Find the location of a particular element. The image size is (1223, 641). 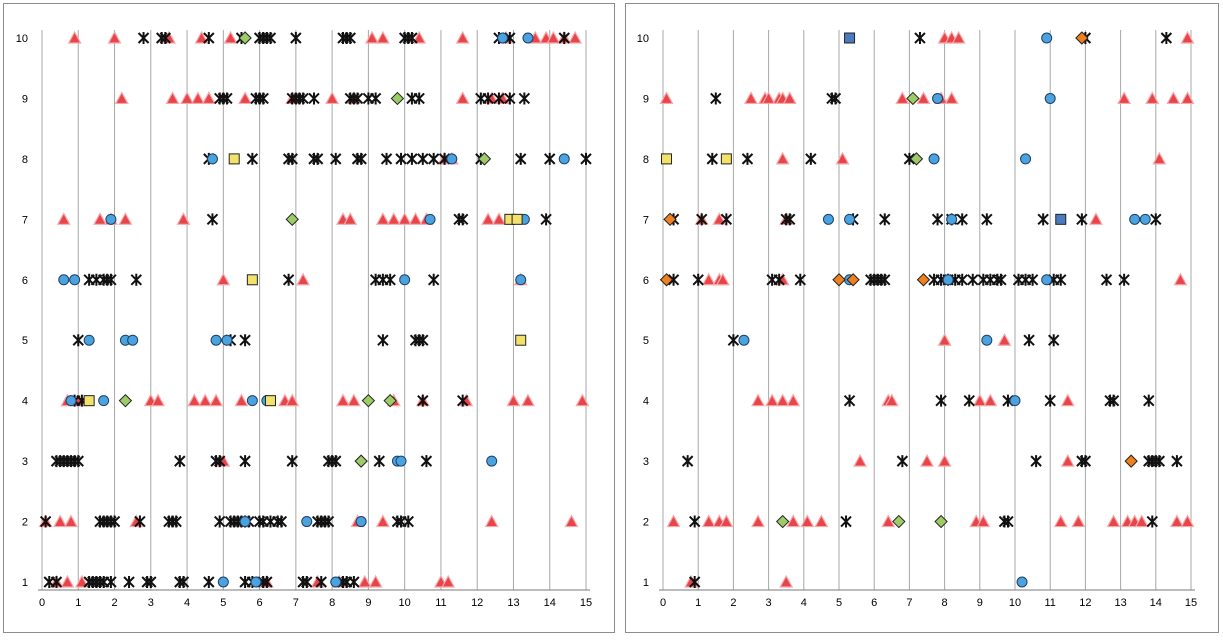

x-tick-label: 3 is located at coordinates (769, 603).